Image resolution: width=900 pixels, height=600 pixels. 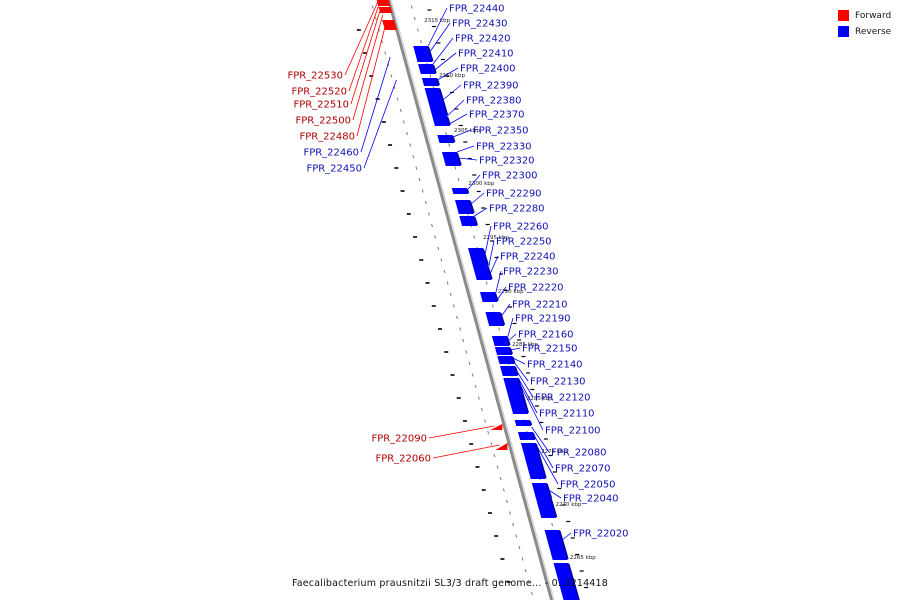 What do you see at coordinates (507, 161) in the screenshot?
I see `reverse-gene-label: FPR_22320` at bounding box center [507, 161].